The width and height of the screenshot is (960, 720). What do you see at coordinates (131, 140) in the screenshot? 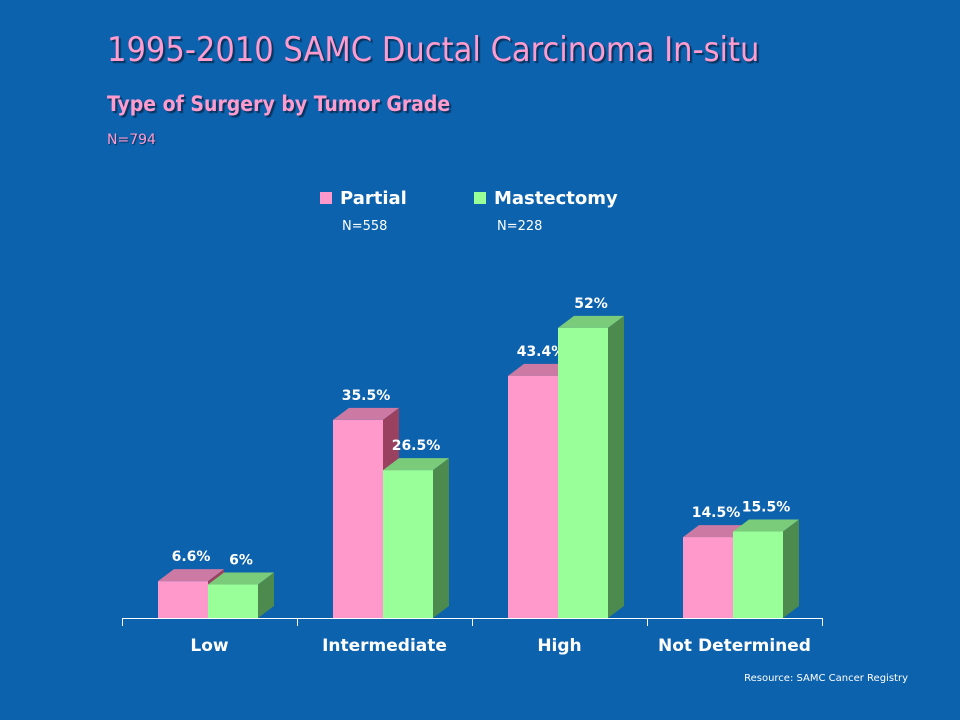
I see `total-count: N=794` at bounding box center [131, 140].